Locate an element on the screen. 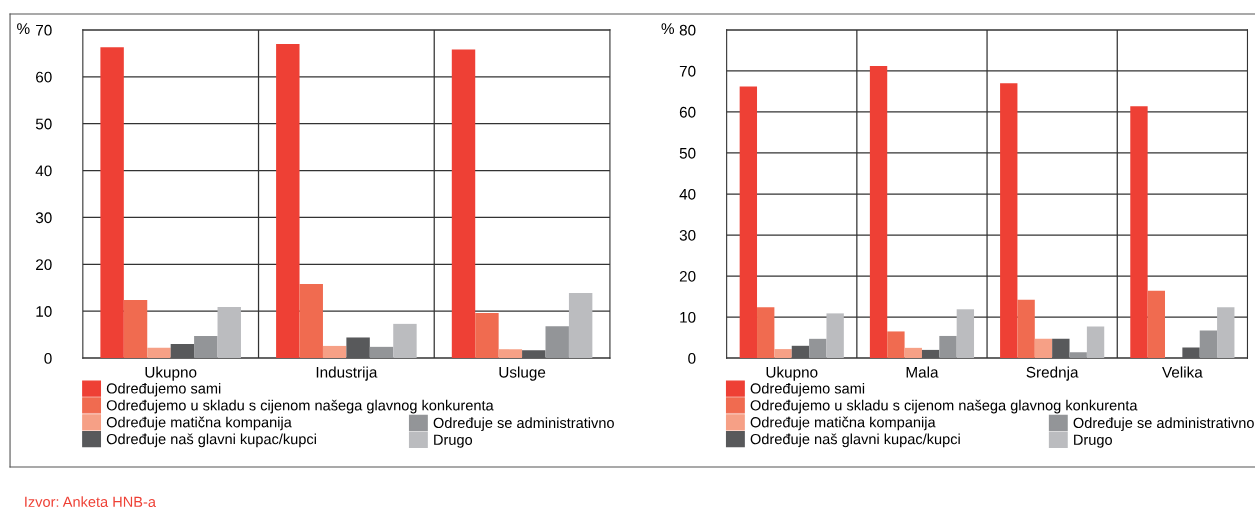 This screenshot has width=1255, height=516. x-tick-label: Usluge is located at coordinates (522, 373).